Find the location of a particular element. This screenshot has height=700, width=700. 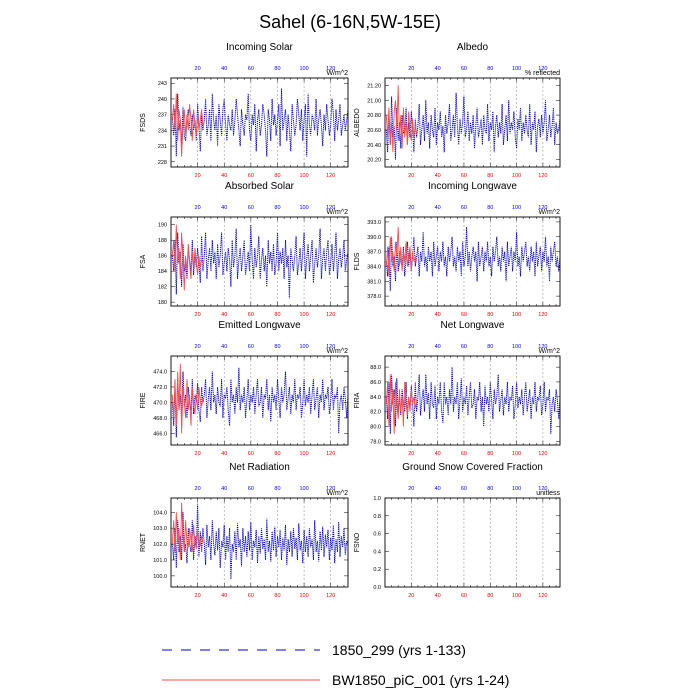

panel-title: Albedo is located at coordinates (473, 47).